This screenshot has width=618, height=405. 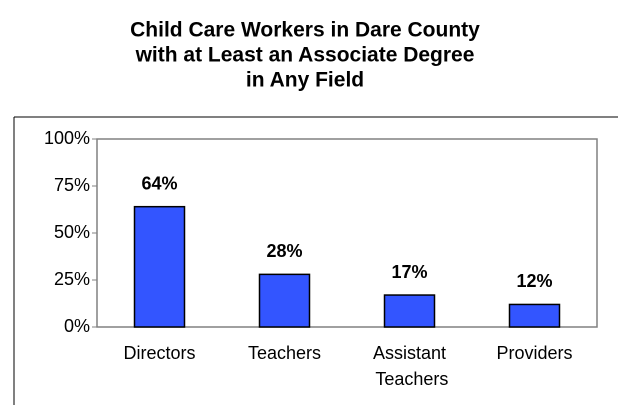 I want to click on y-tick-label: 25%, so click(x=72, y=279).